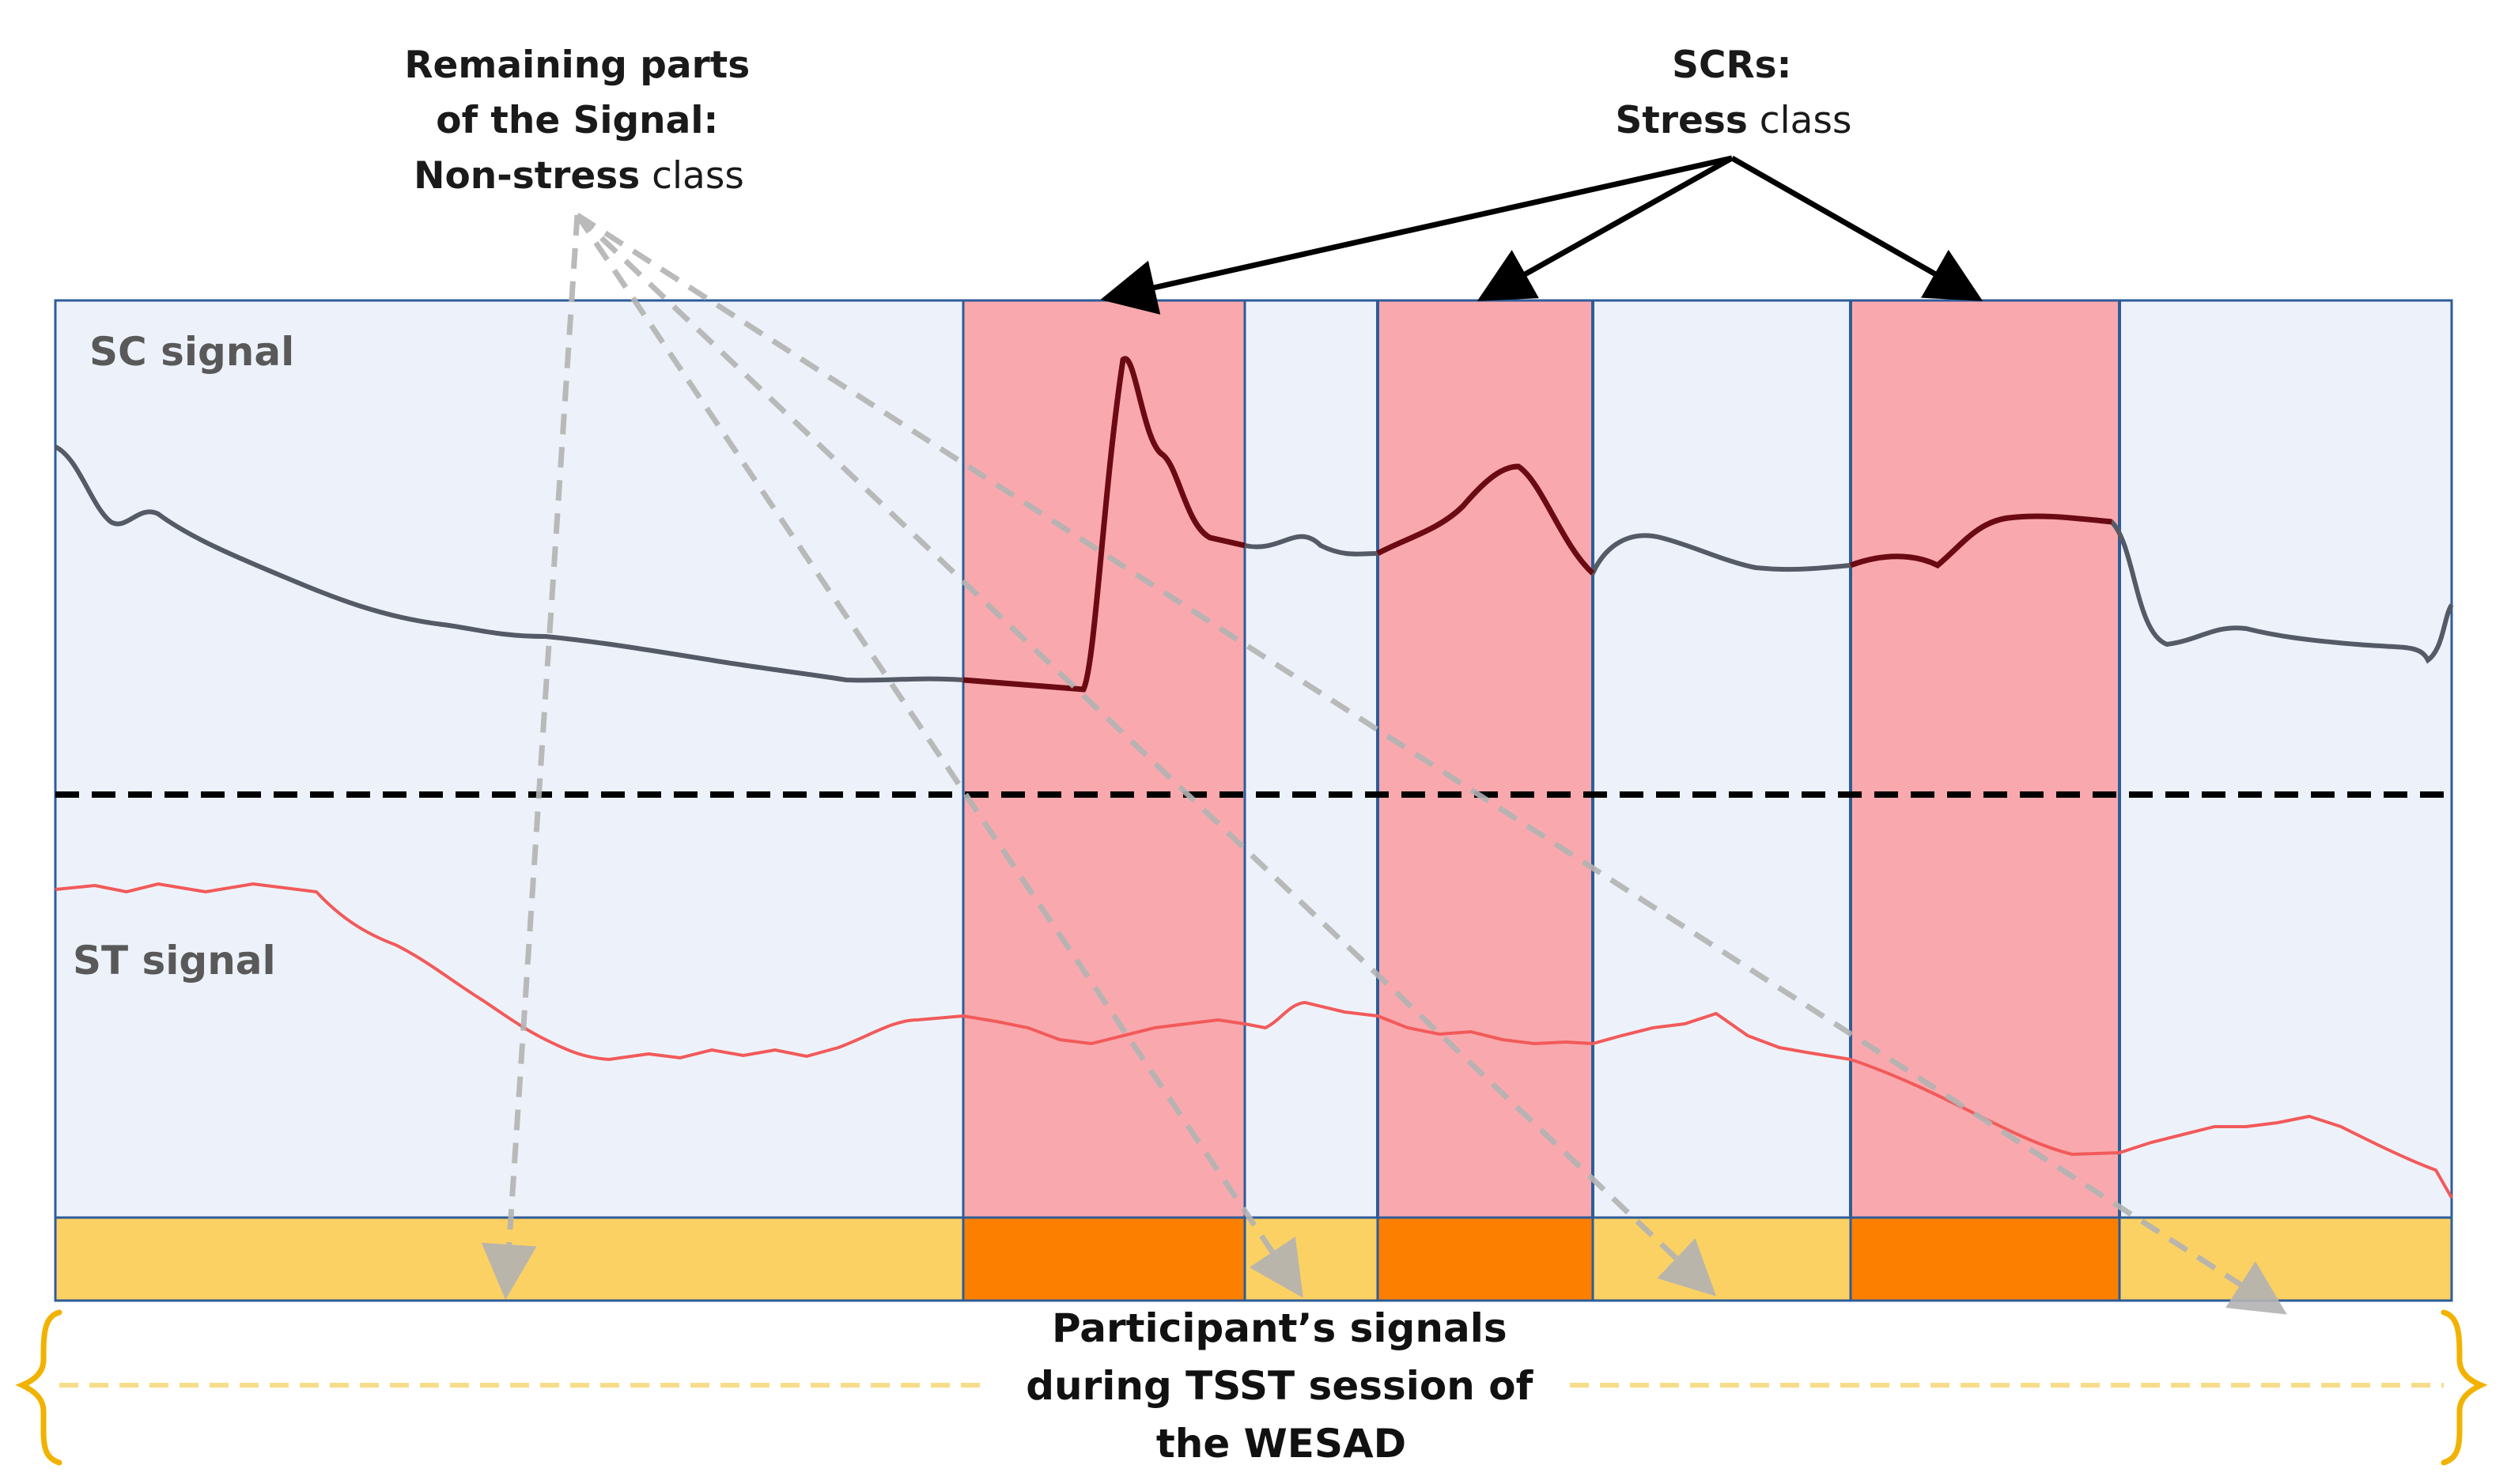  I want to click on st-signal-label: ST signal, so click(174, 961).